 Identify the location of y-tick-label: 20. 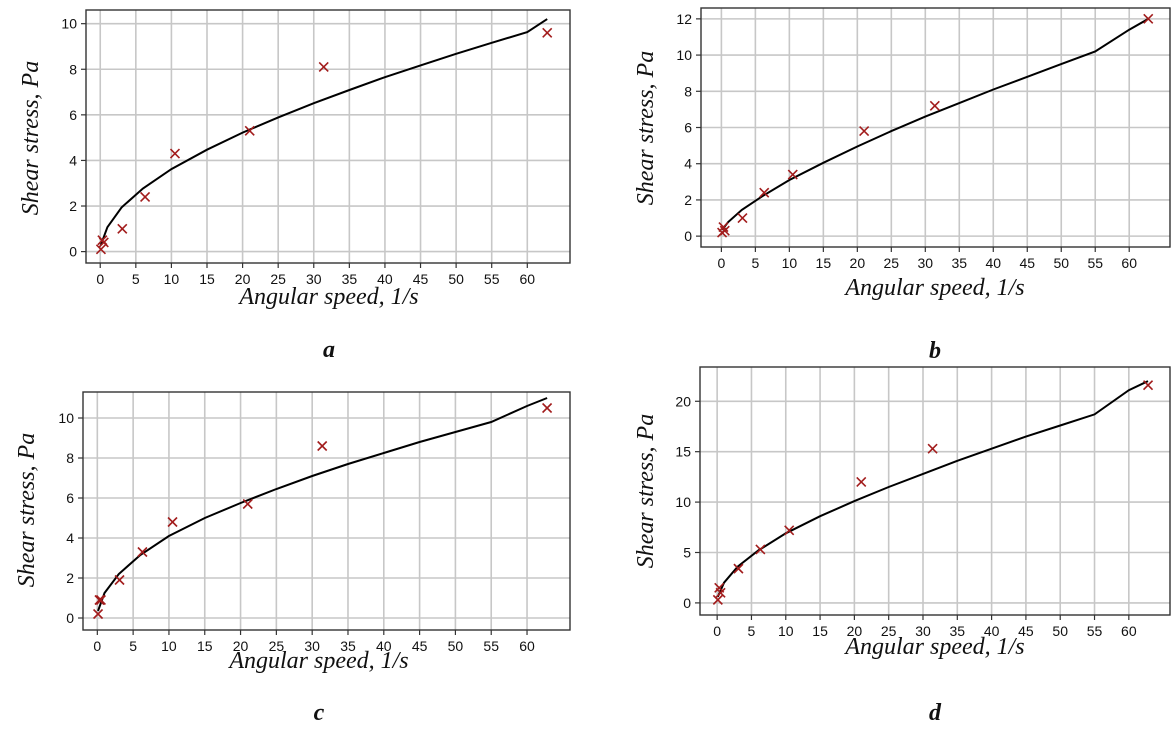
(683, 401).